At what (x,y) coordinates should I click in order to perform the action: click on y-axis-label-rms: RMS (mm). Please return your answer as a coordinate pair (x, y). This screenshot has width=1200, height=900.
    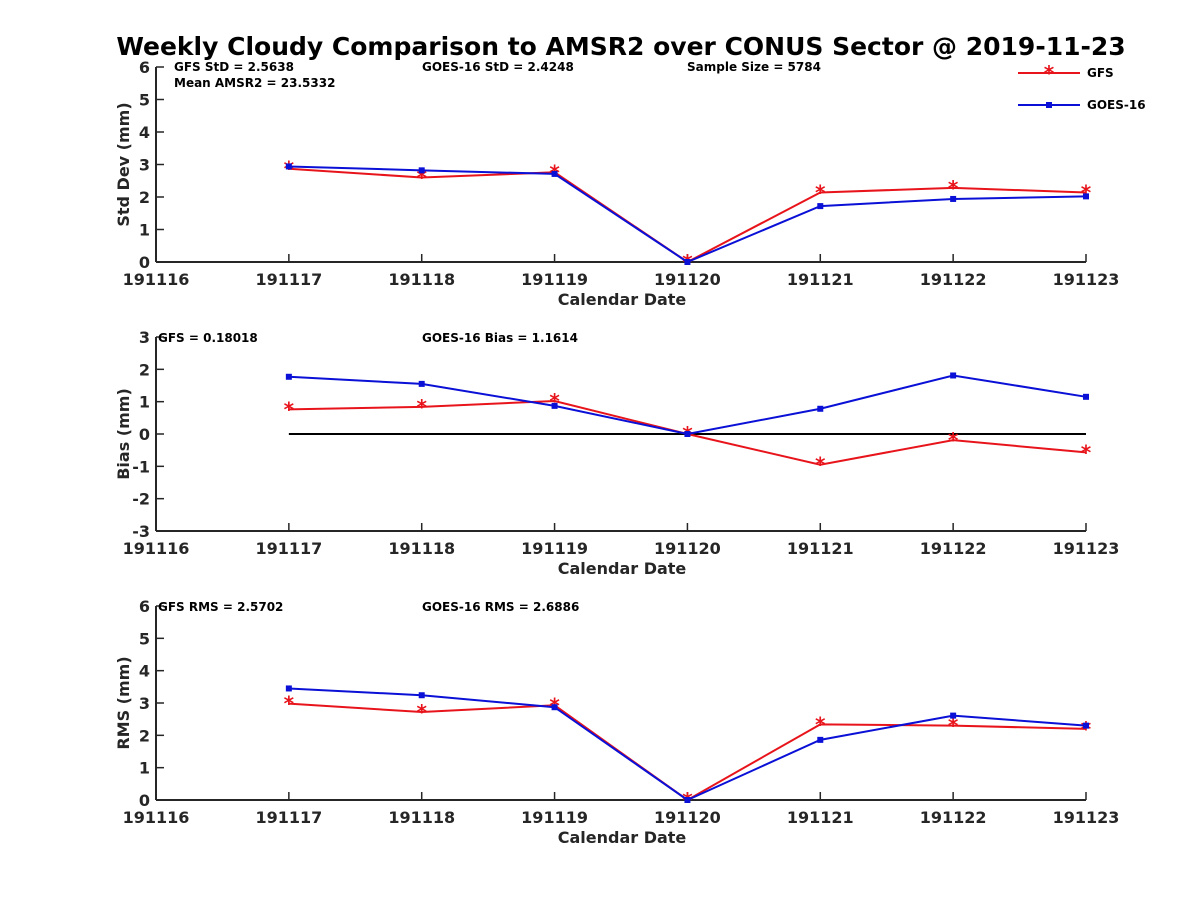
    Looking at the image, I should click on (123, 702).